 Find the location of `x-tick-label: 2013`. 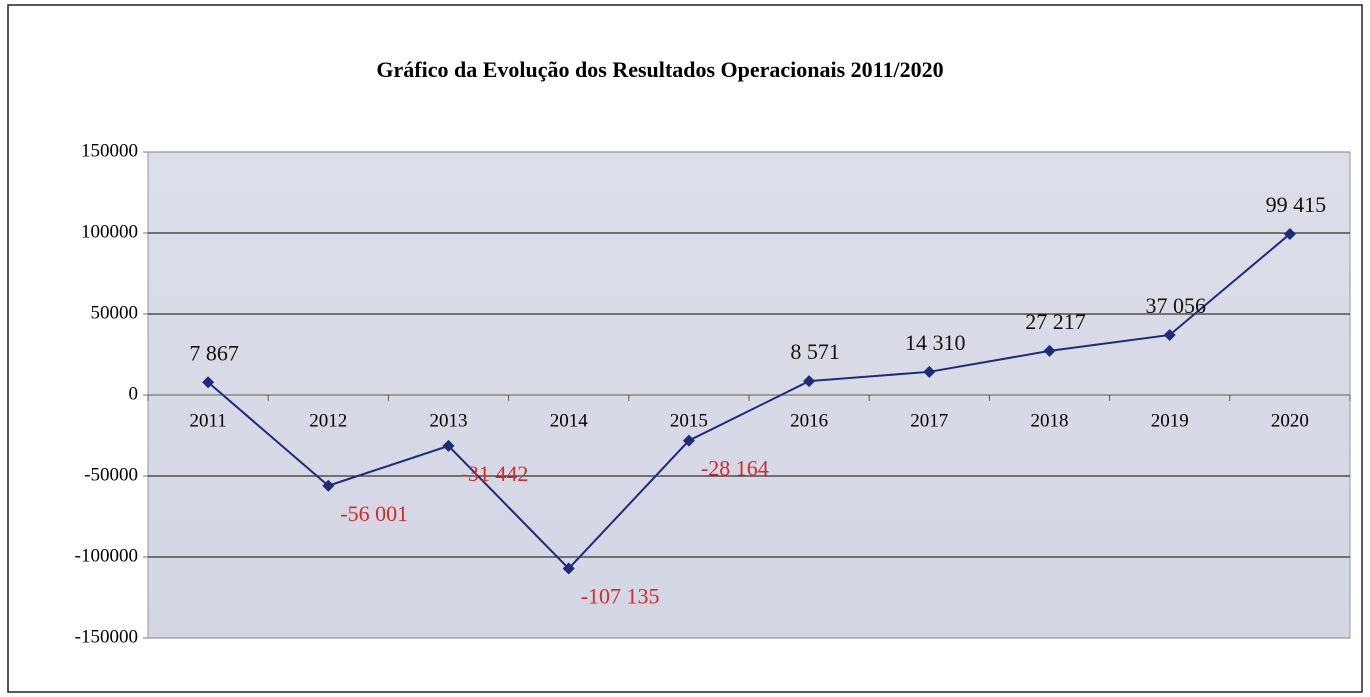

x-tick-label: 2013 is located at coordinates (449, 420).